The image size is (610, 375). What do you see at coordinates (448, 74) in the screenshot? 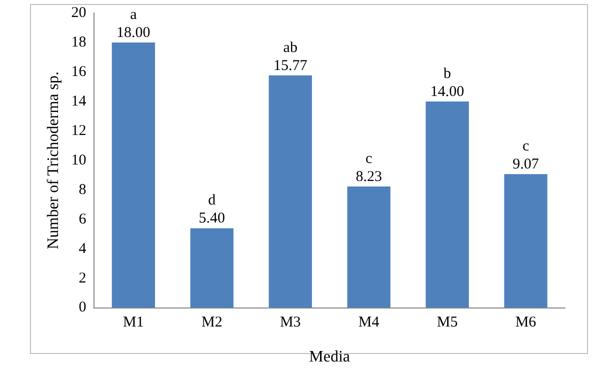
I see `annotation: b` at bounding box center [448, 74].